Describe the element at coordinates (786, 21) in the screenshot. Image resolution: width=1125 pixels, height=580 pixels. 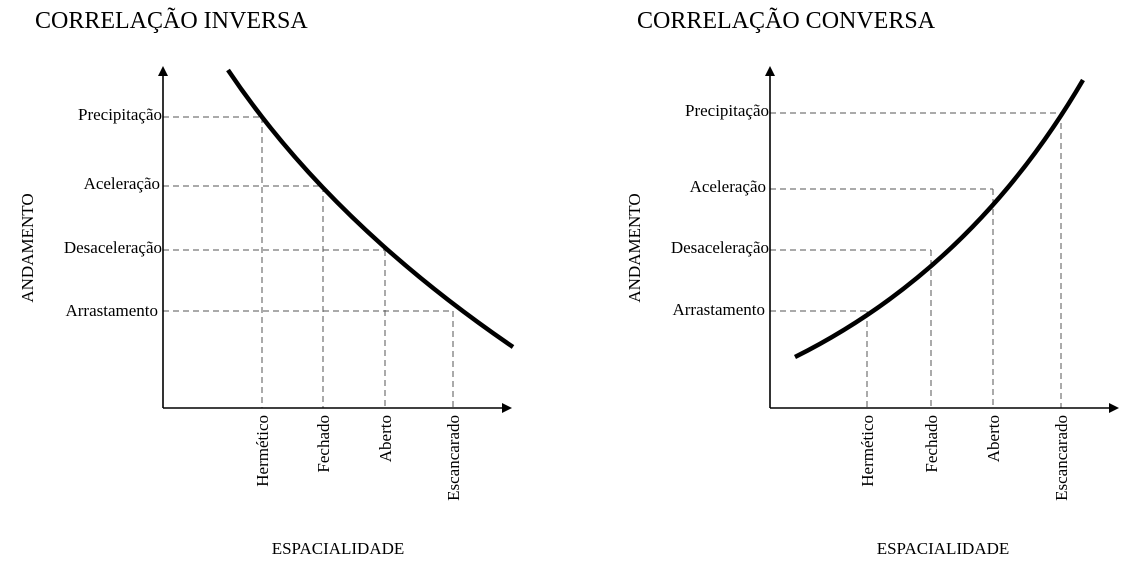
I see `panel-title: CORRELAÇÃO CONVERSA` at that location.